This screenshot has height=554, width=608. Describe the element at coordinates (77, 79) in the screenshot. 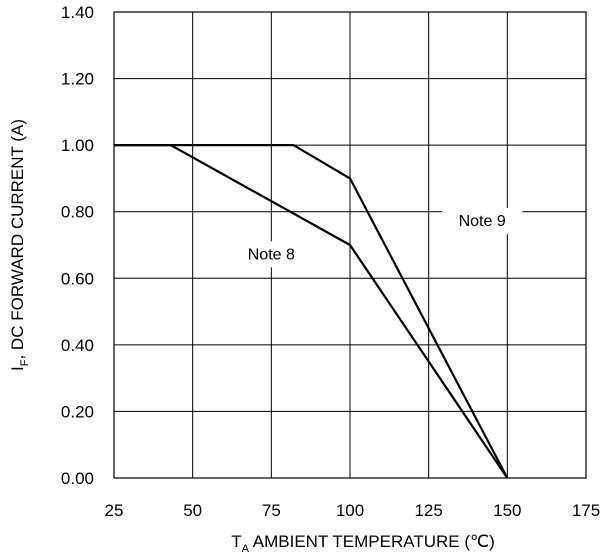

I see `y-tick-label: 1.20` at that location.